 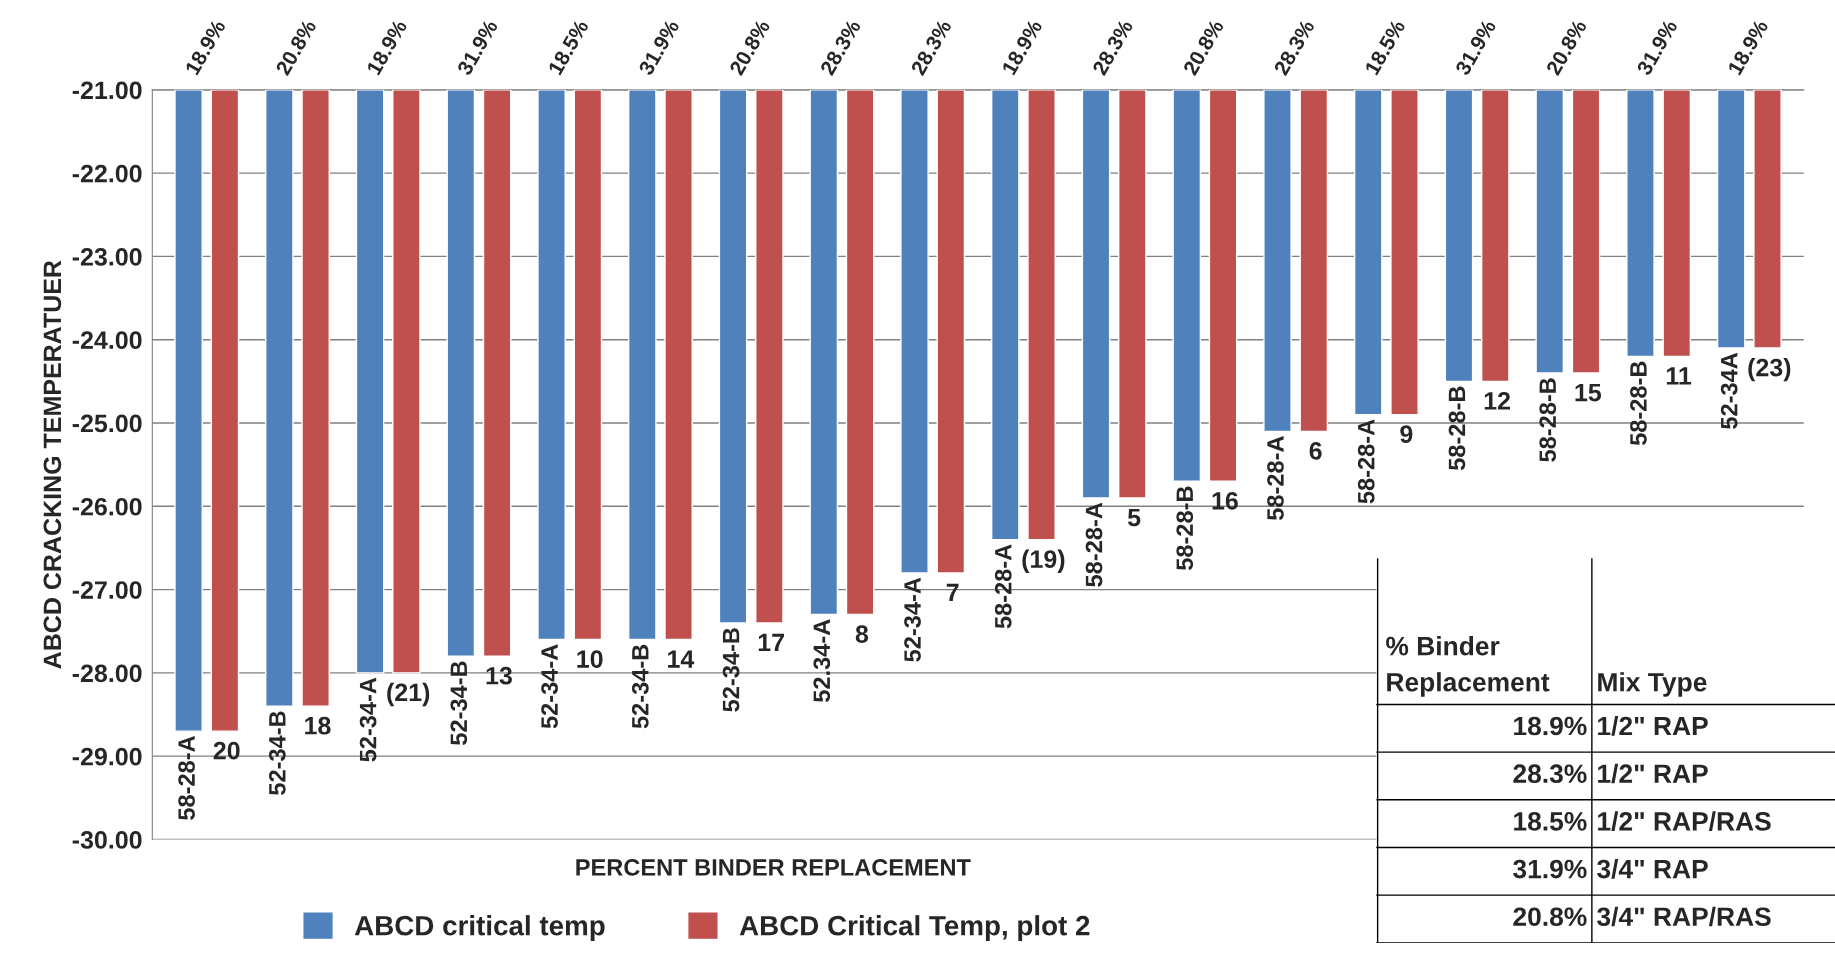 What do you see at coordinates (107, 173) in the screenshot?
I see `y-tick-label: -22.00` at bounding box center [107, 173].